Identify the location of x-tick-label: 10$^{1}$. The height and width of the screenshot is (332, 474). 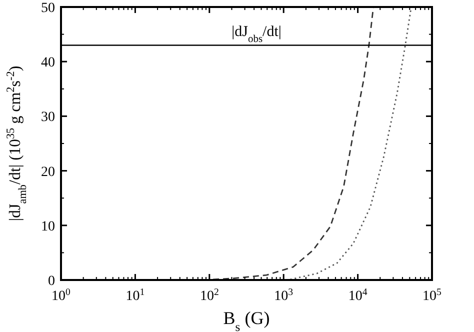
(135, 295).